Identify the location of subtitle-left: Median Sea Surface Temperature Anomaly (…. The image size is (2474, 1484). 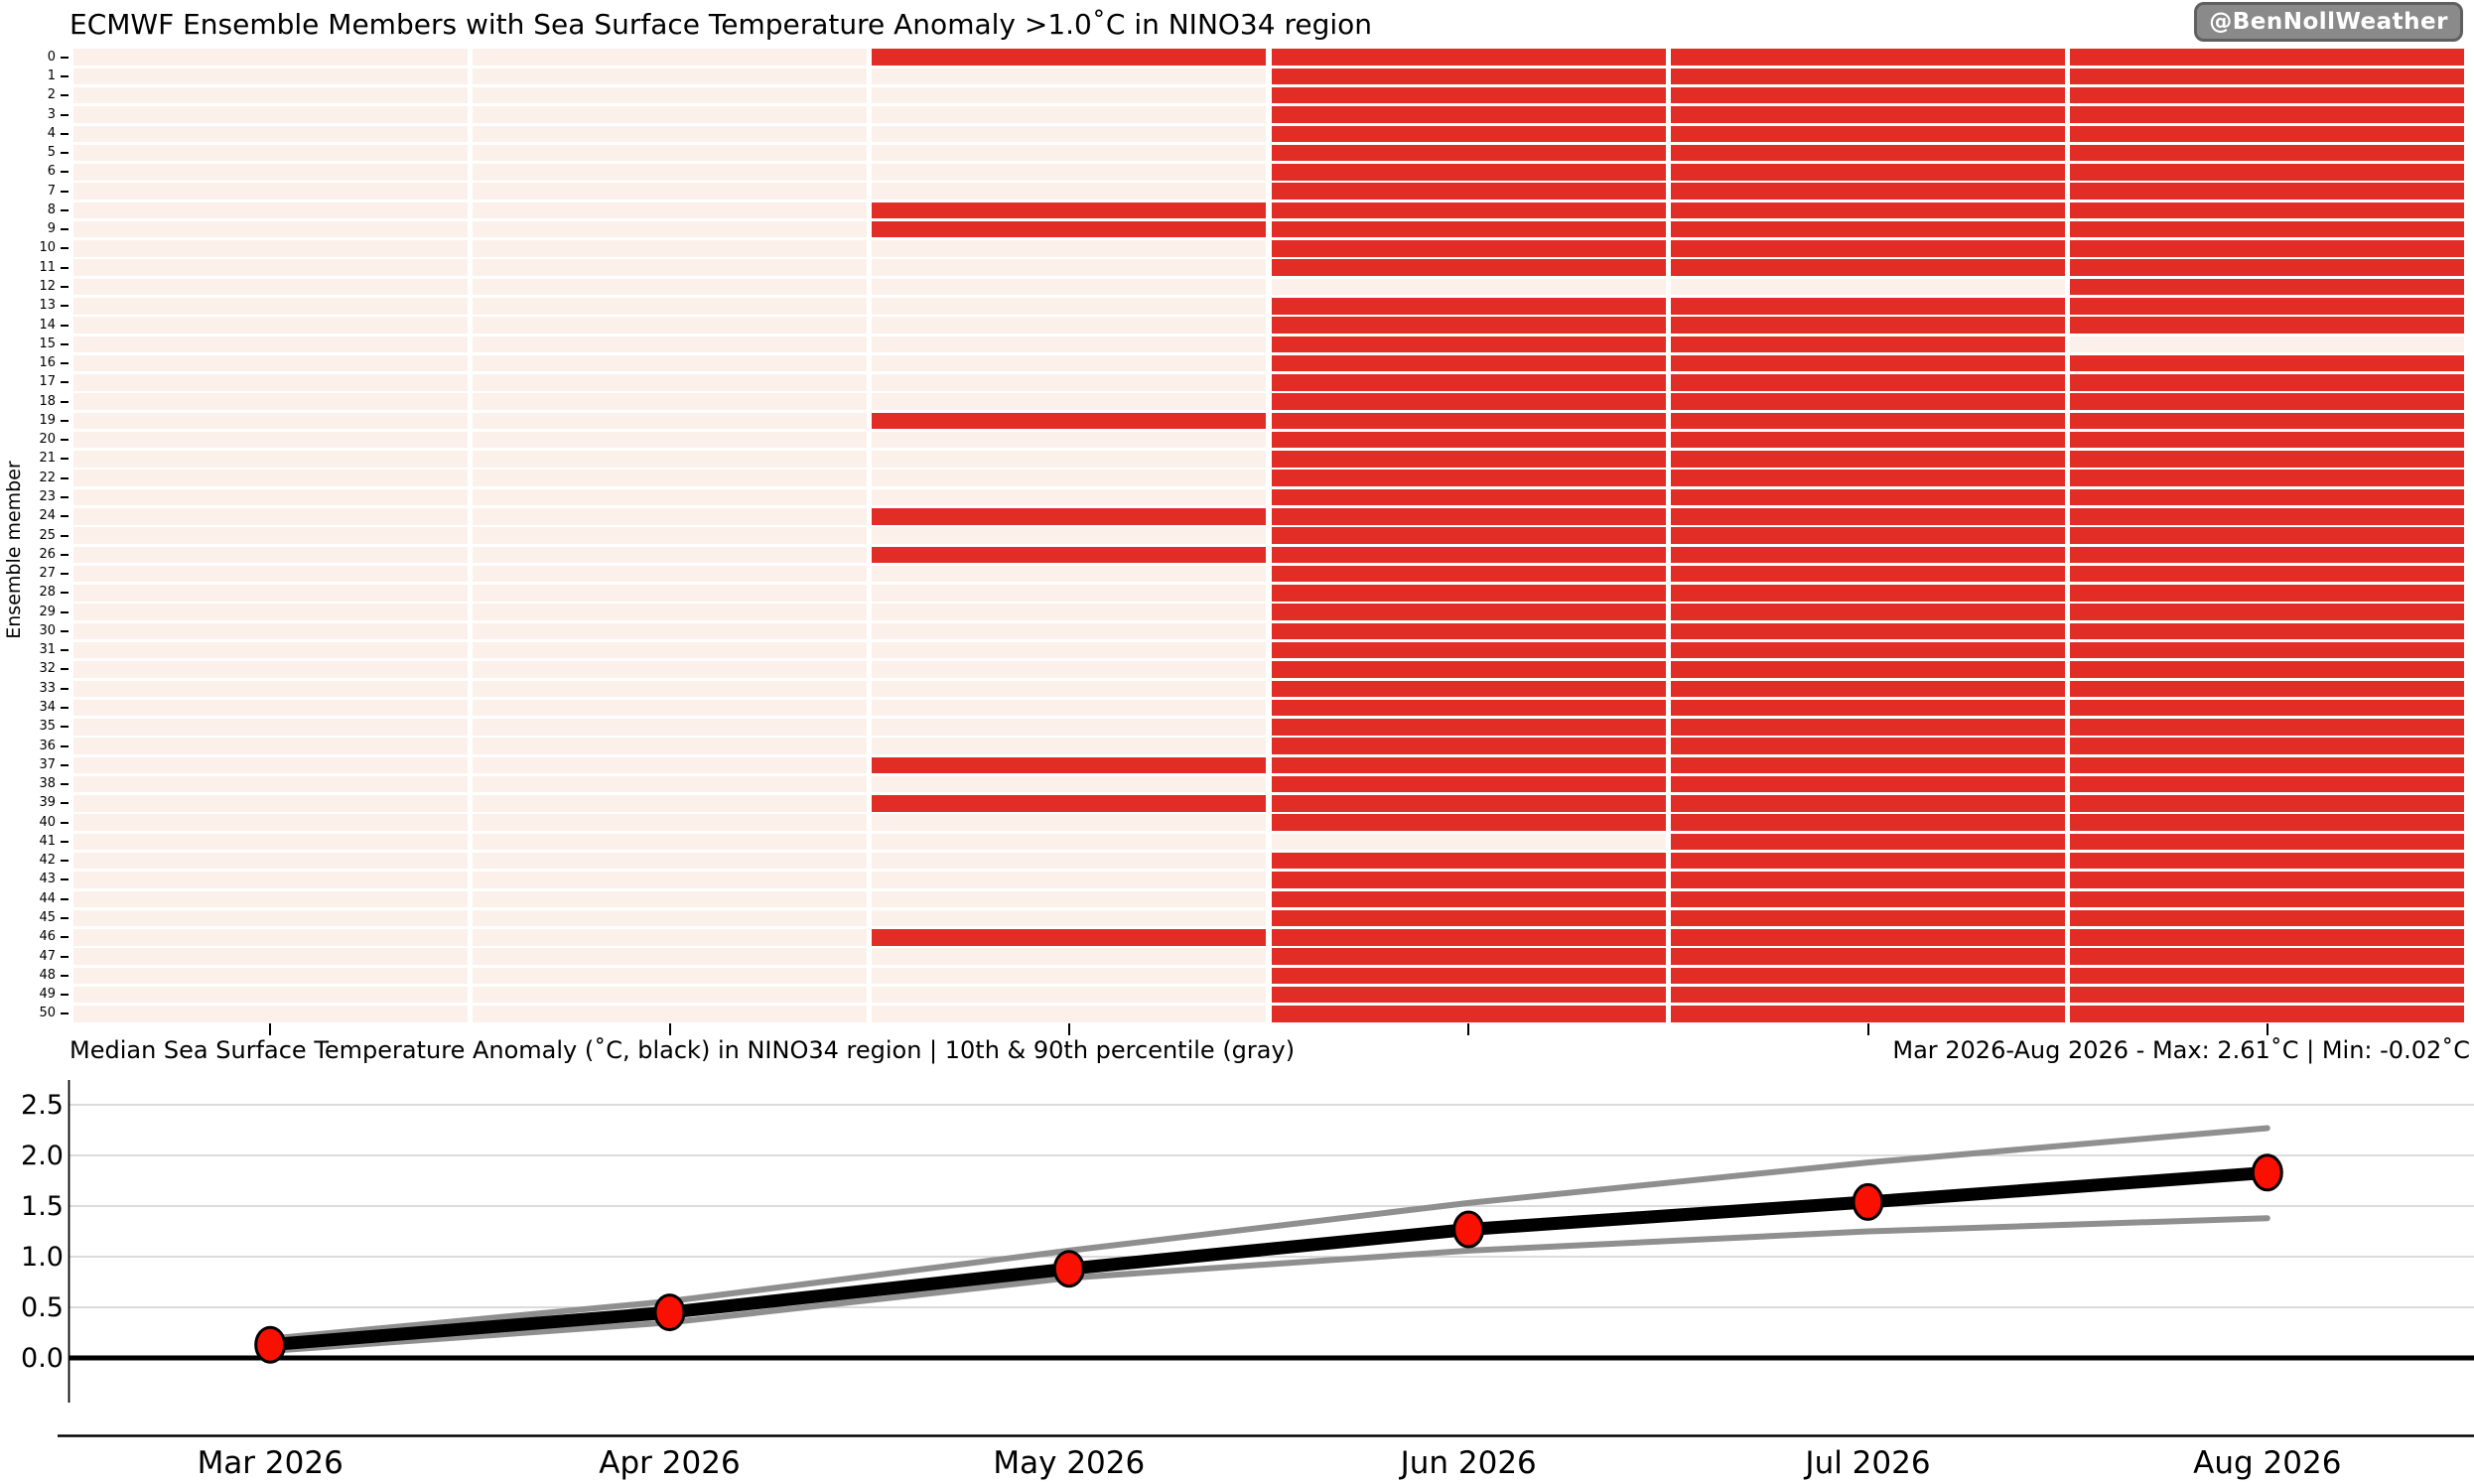
(682, 1050).